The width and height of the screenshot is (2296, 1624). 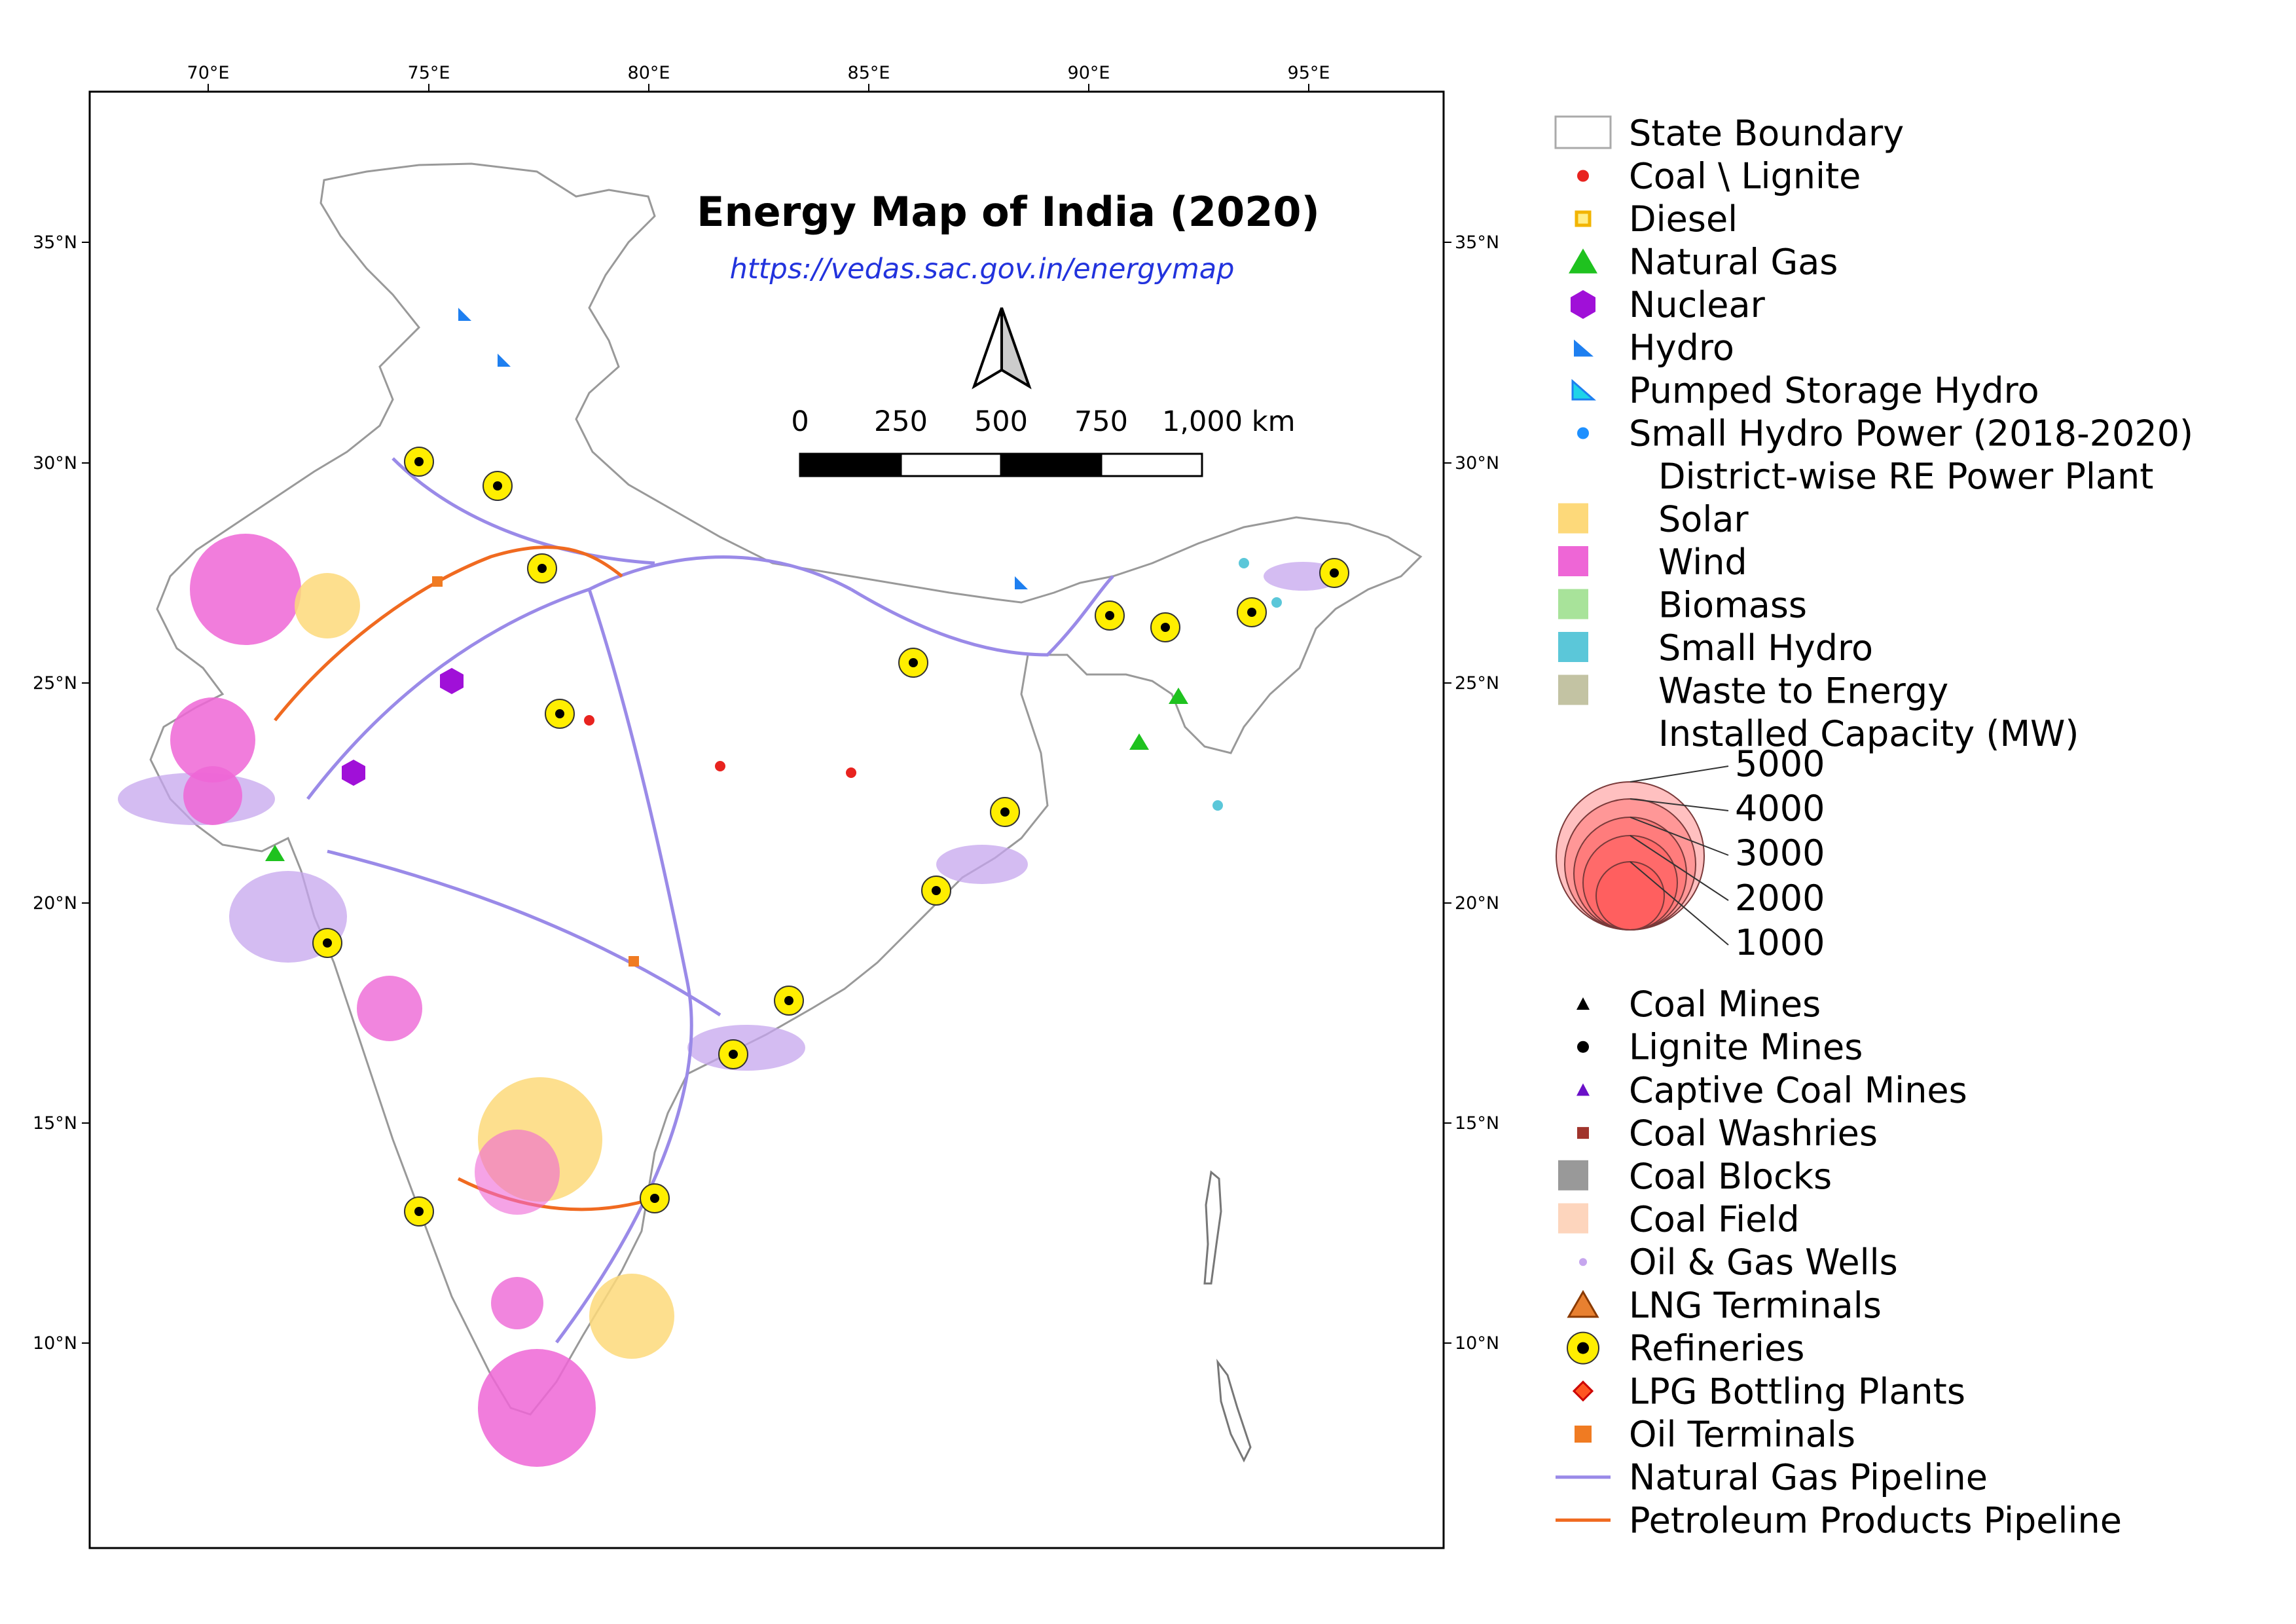 I want to click on legend-item: LNG Terminals, so click(x=1724, y=1305).